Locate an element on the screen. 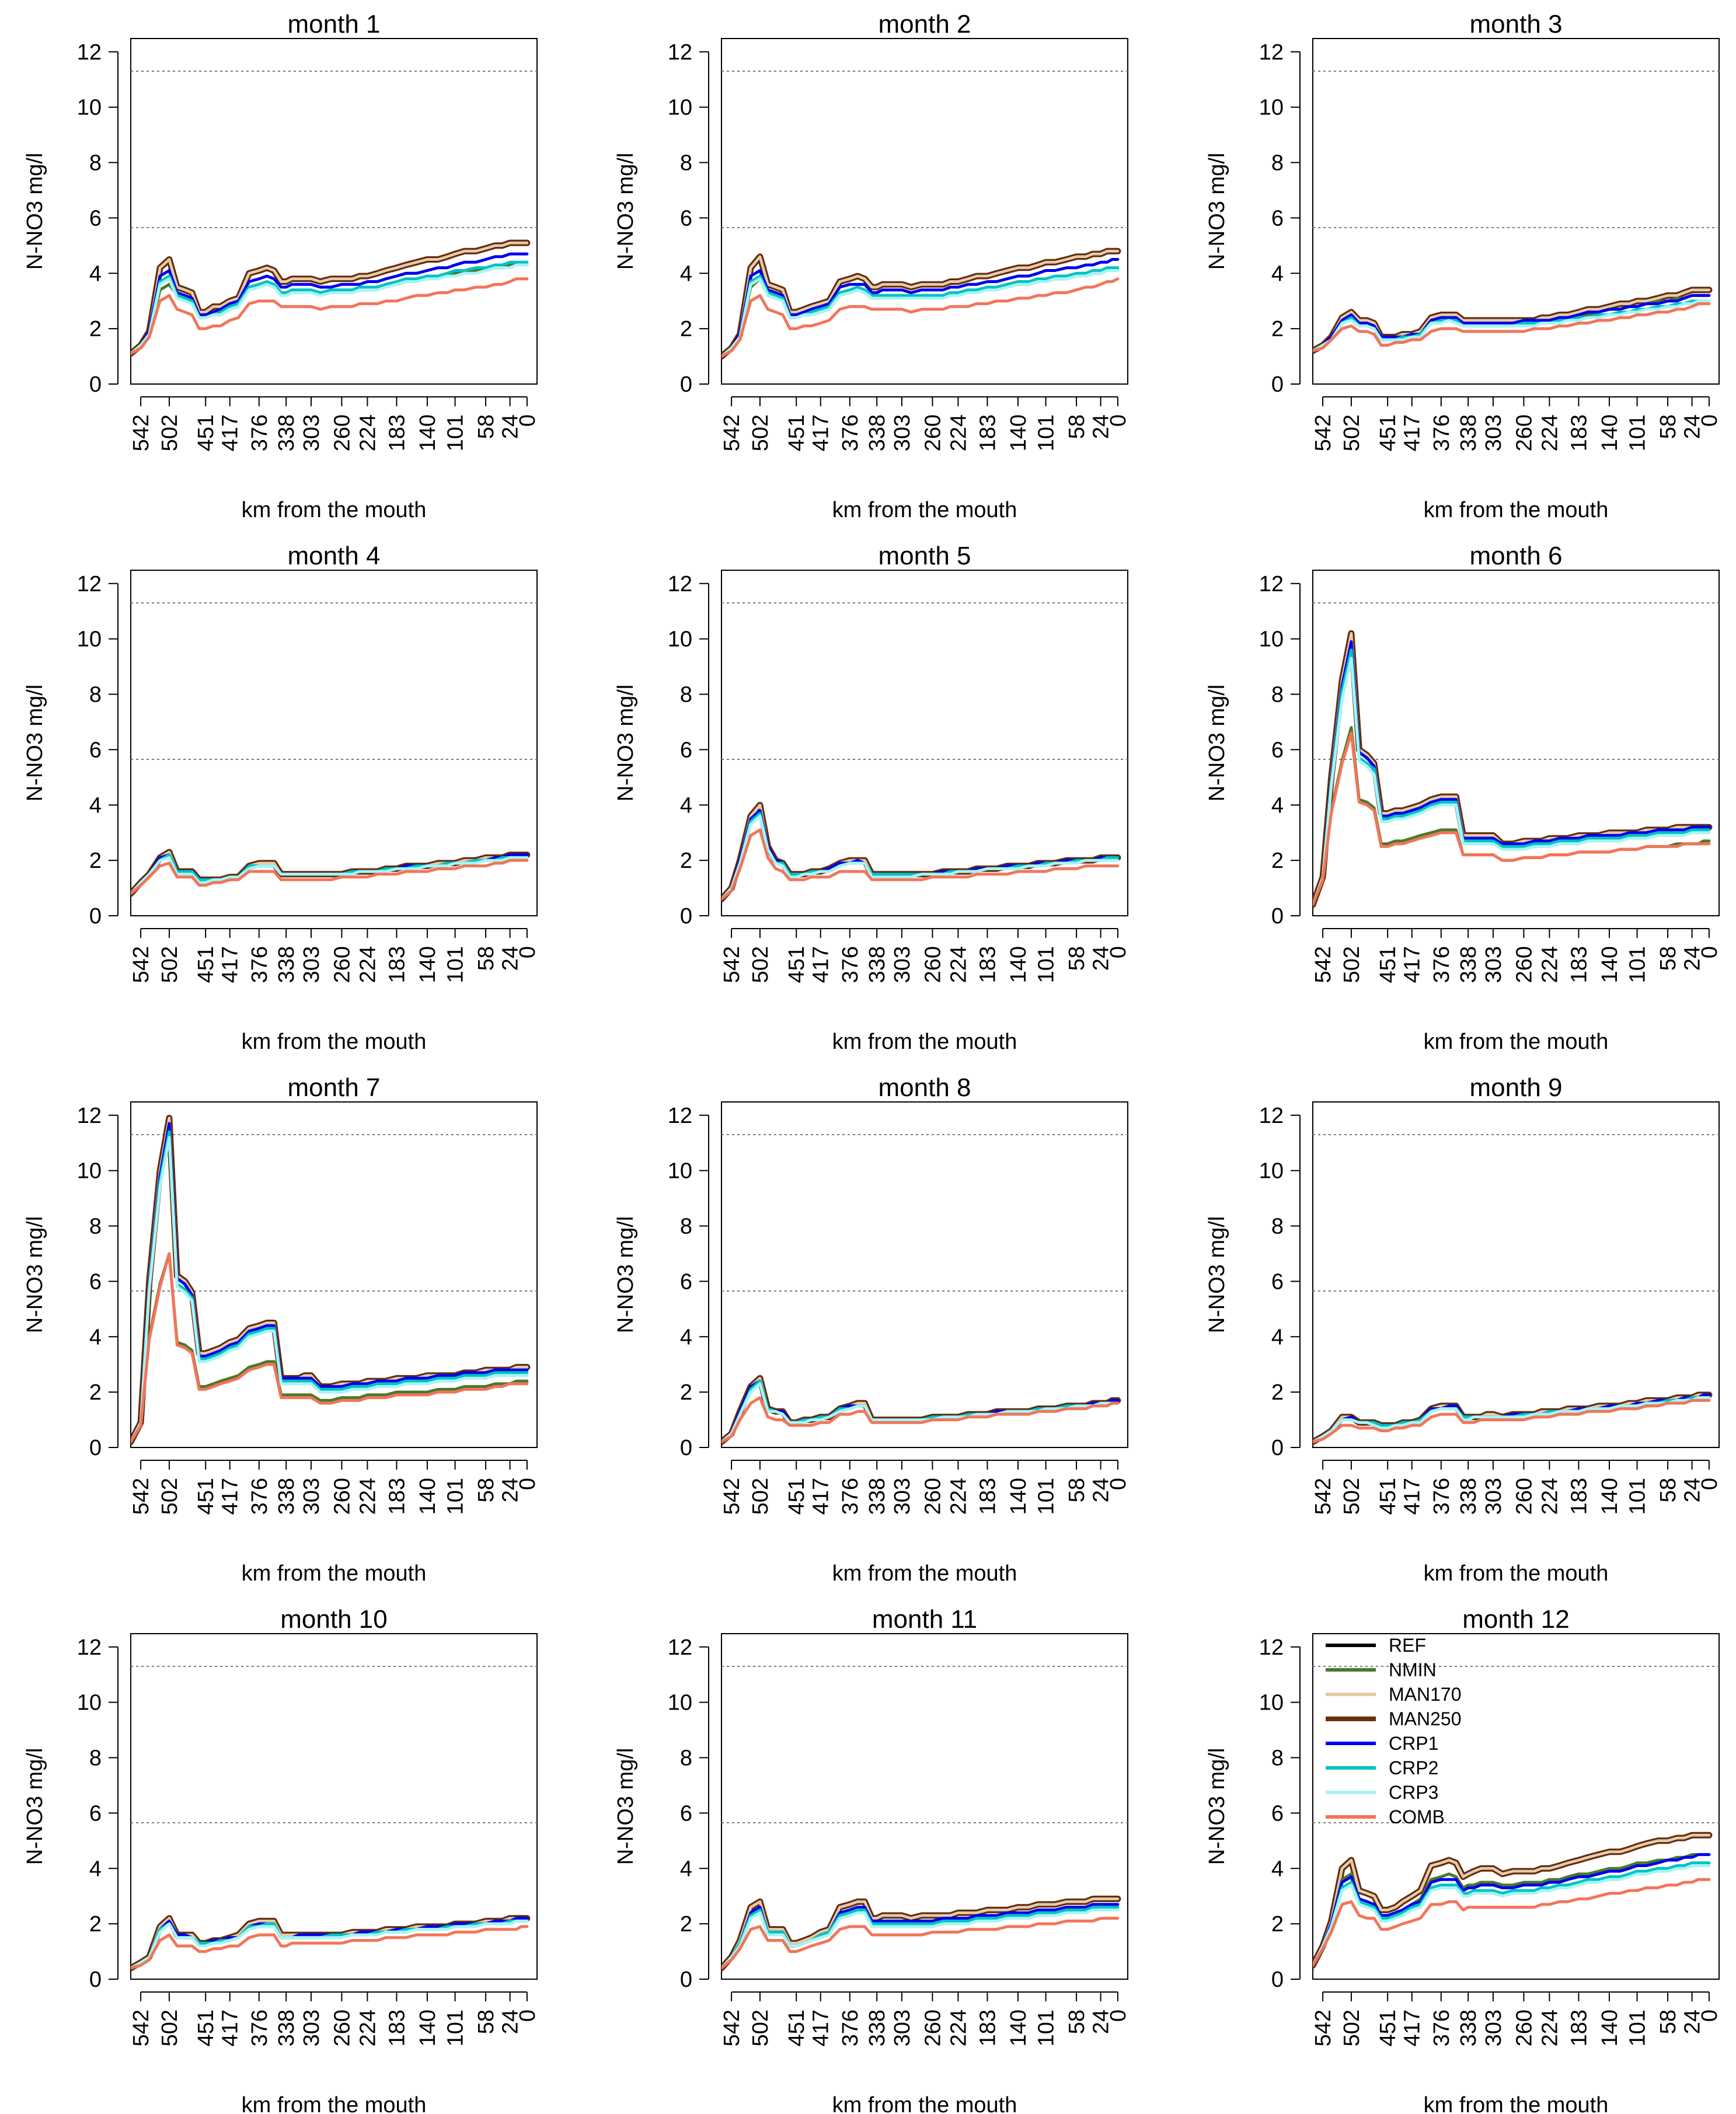 The height and width of the screenshot is (2114, 1736). panel-title: month 3 is located at coordinates (1516, 24).